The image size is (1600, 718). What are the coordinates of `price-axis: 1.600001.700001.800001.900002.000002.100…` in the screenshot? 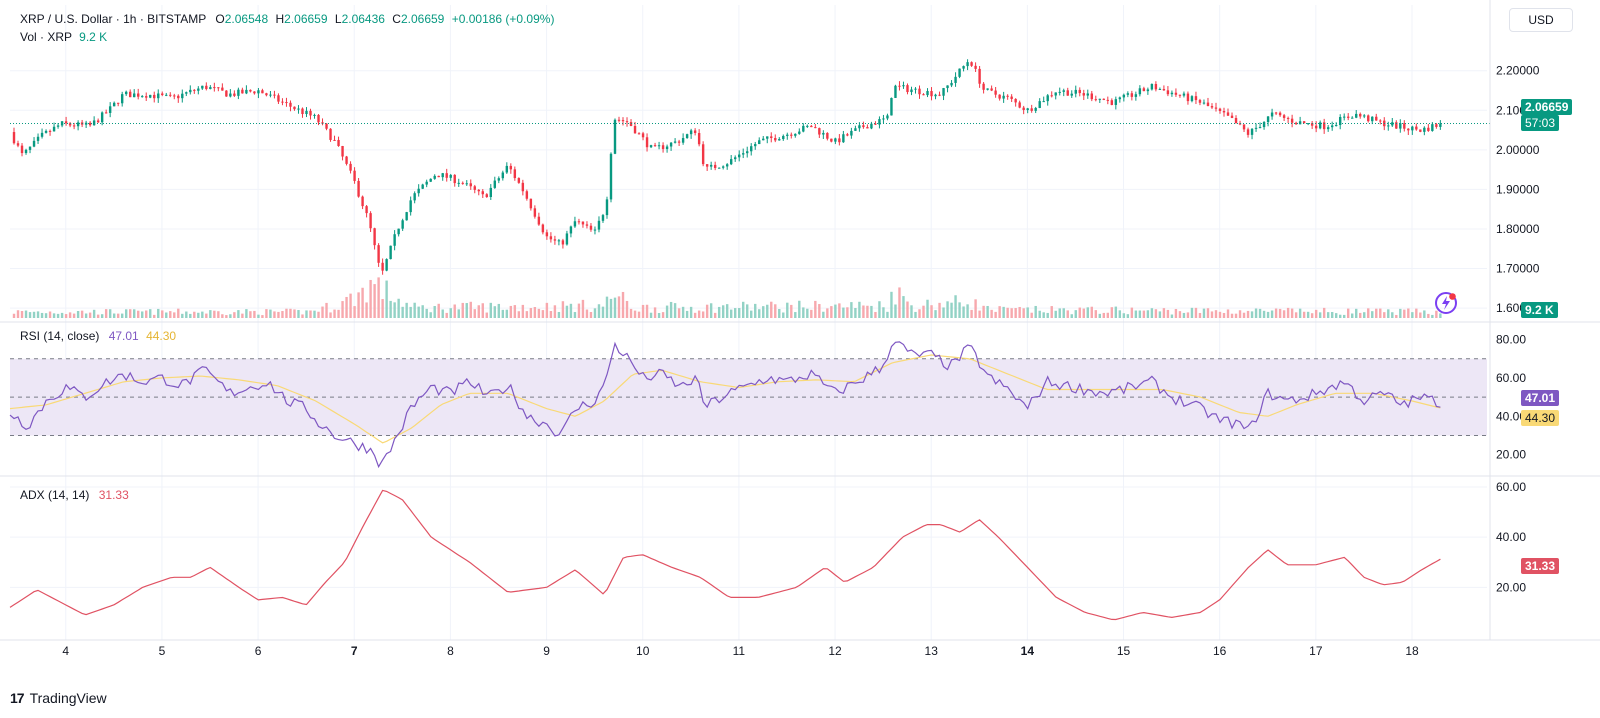 It's located at (1518, 329).